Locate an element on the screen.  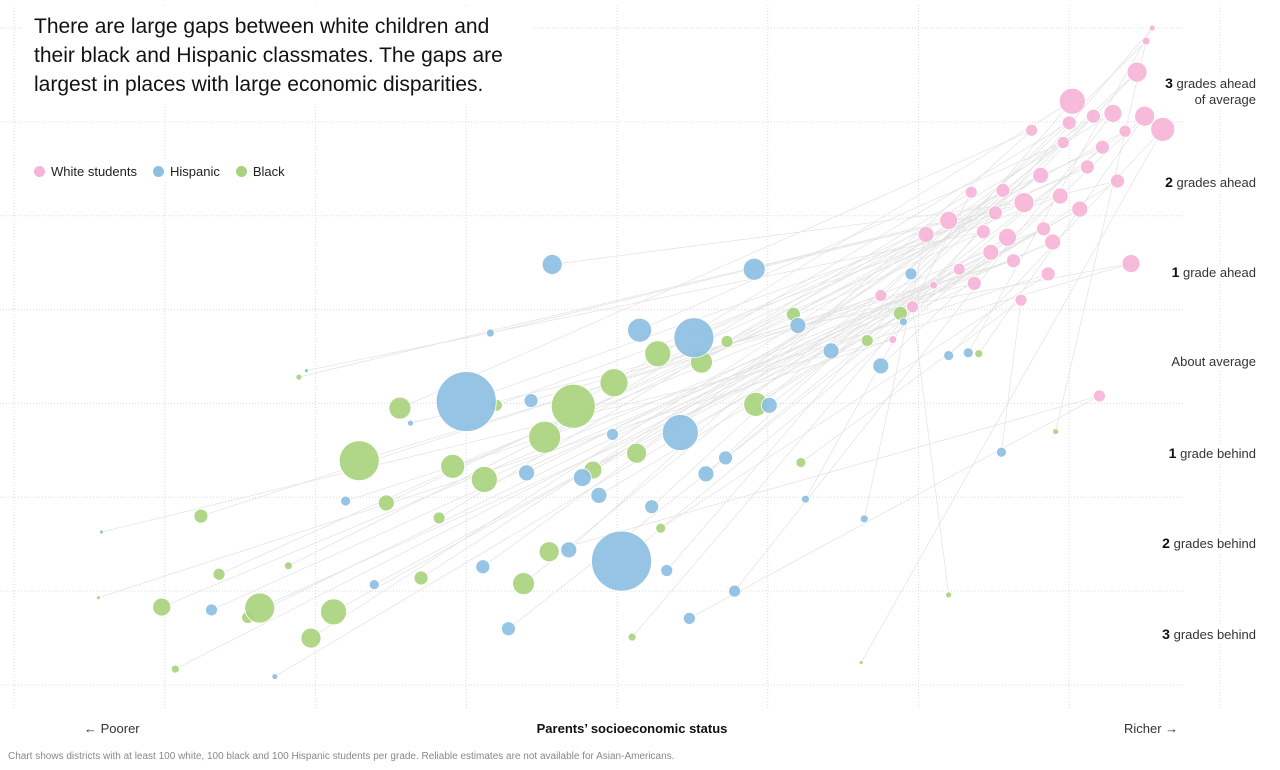
y-label-number: 2 is located at coordinates (1166, 543).